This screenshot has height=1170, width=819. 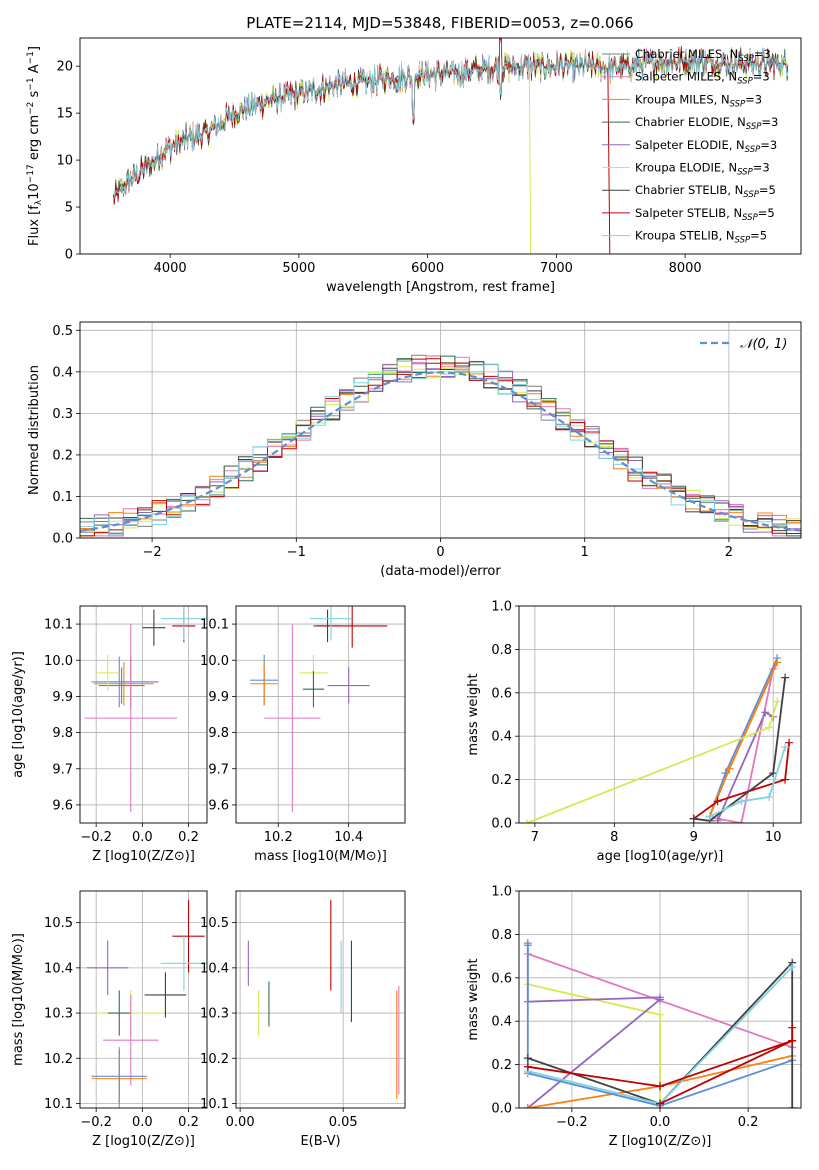 What do you see at coordinates (62, 805) in the screenshot?
I see `y-tick-label: 9.6` at bounding box center [62, 805].